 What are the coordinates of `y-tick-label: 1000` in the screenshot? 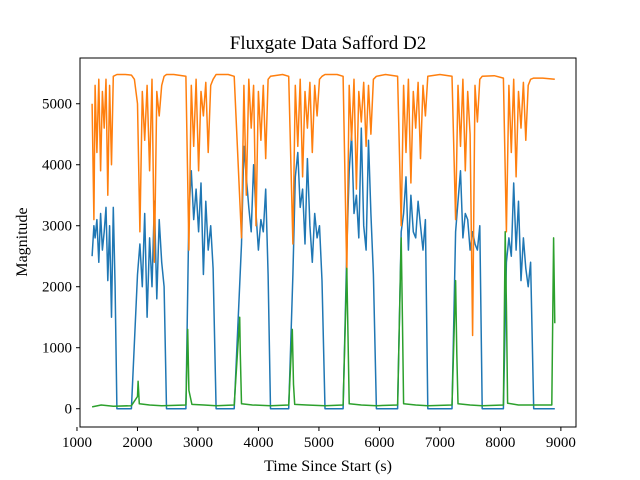 It's located at (57, 349).